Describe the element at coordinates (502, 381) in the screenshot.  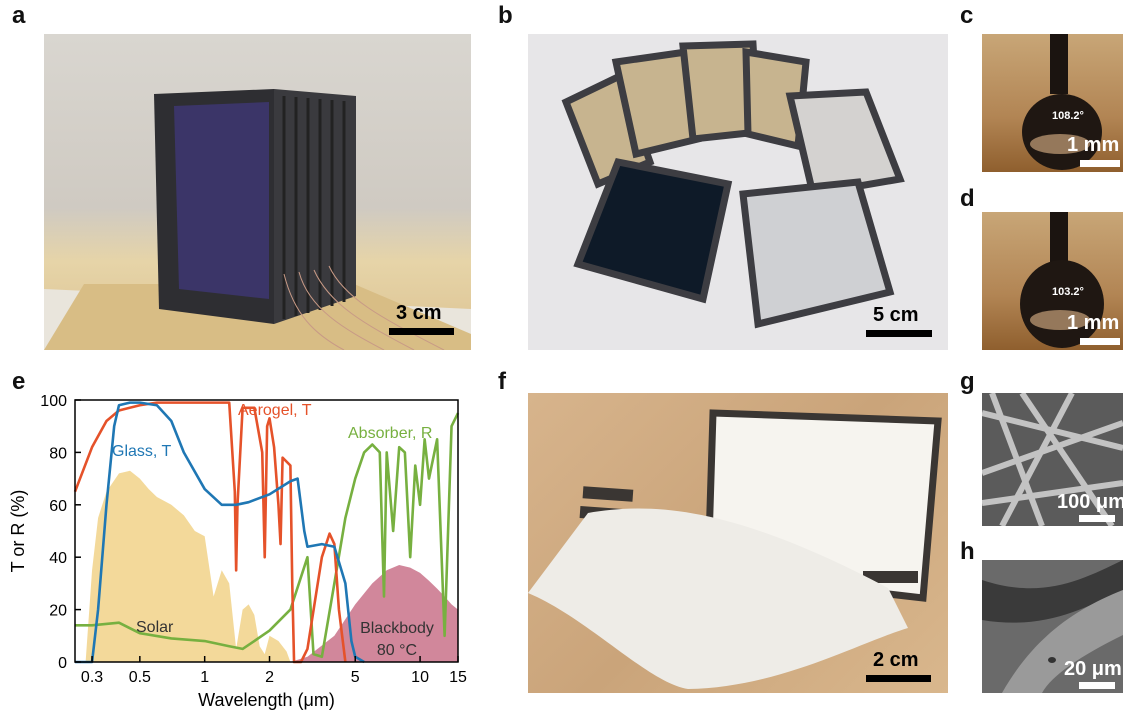
I see `panel-letter-f: f` at that location.